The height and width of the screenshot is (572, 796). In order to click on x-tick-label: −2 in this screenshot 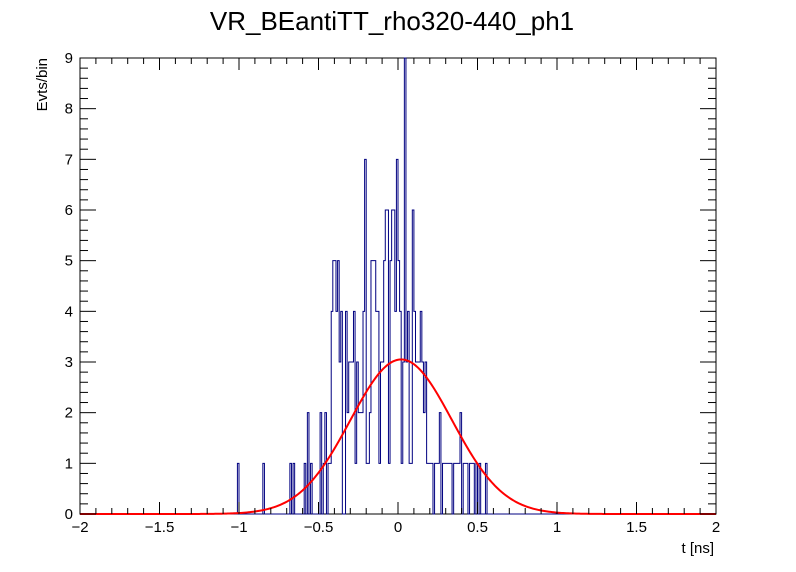, I will do `click(79, 527)`.